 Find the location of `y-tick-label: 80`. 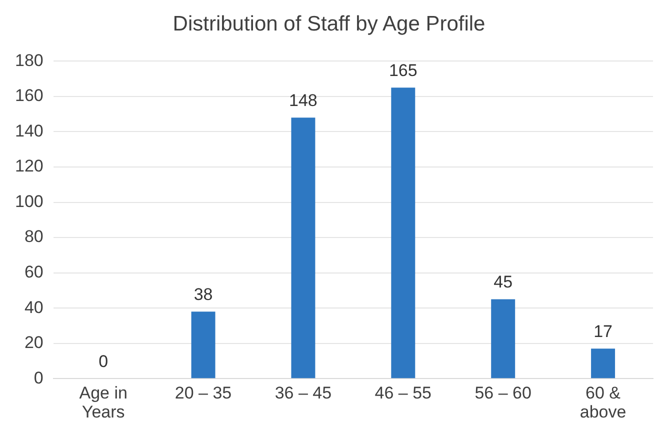

y-tick-label: 80 is located at coordinates (34, 236).